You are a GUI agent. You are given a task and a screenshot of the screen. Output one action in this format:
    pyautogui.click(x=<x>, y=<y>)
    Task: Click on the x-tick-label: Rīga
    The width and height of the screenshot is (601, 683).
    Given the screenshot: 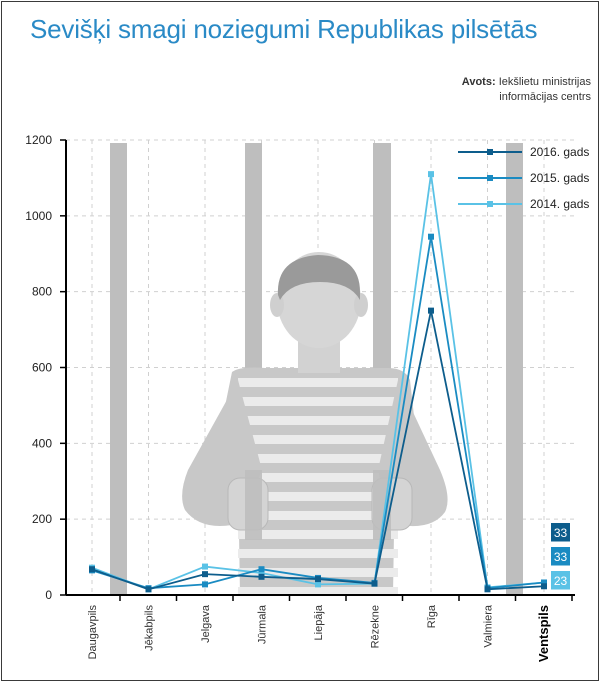 What is the action you would take?
    pyautogui.click(x=432, y=616)
    